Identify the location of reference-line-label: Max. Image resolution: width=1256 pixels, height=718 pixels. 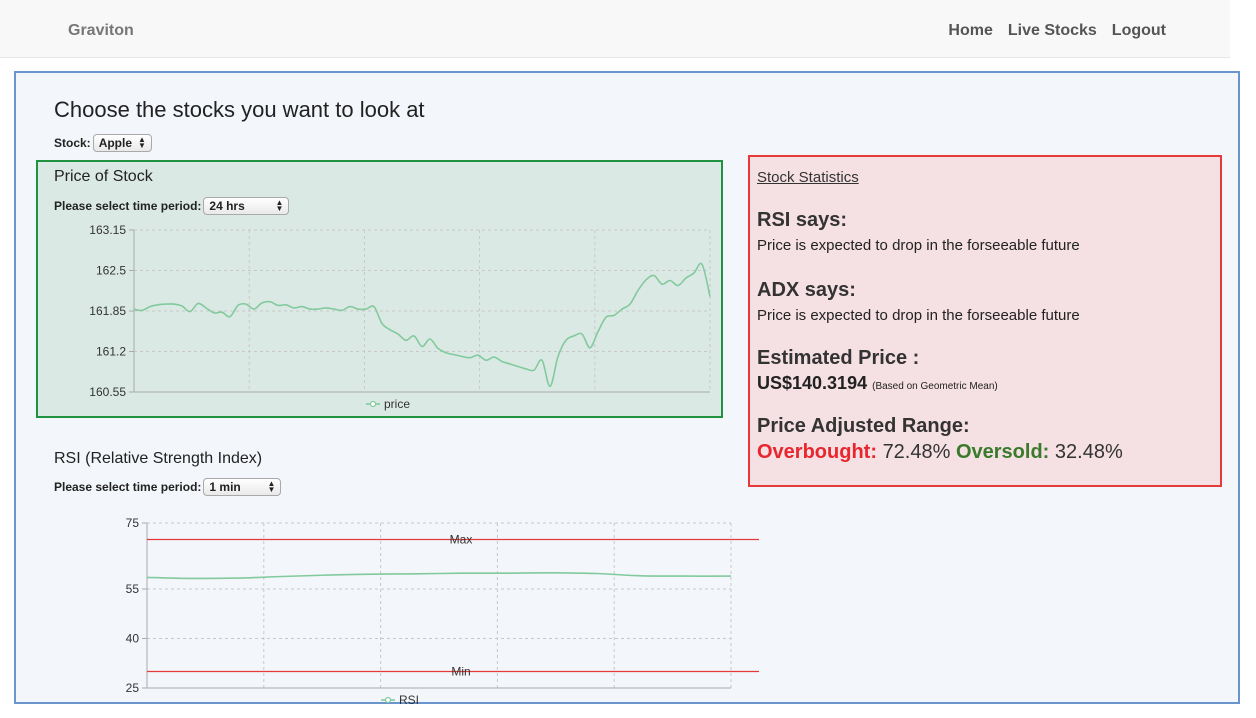
(461, 540).